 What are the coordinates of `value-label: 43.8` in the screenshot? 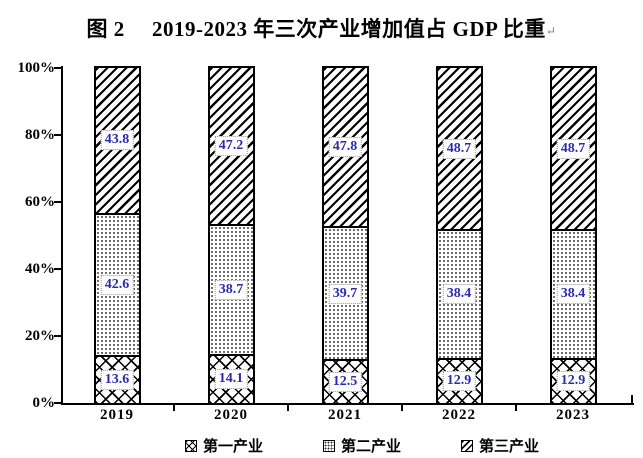 It's located at (117, 140).